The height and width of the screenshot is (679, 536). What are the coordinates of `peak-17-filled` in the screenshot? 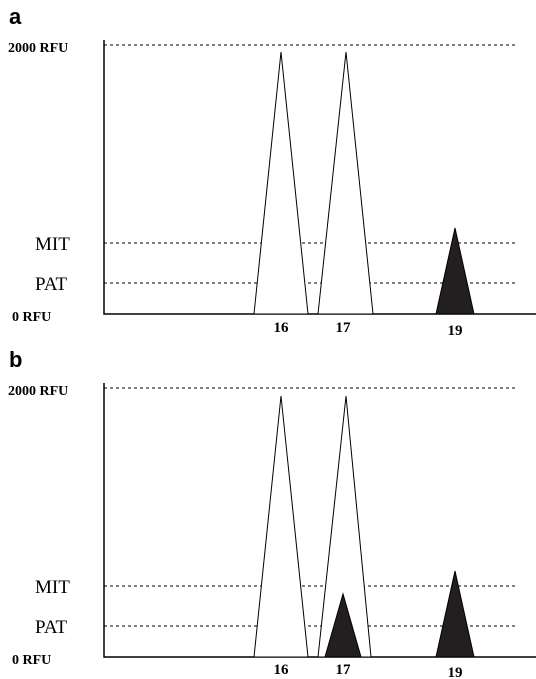 It's located at (343, 625).